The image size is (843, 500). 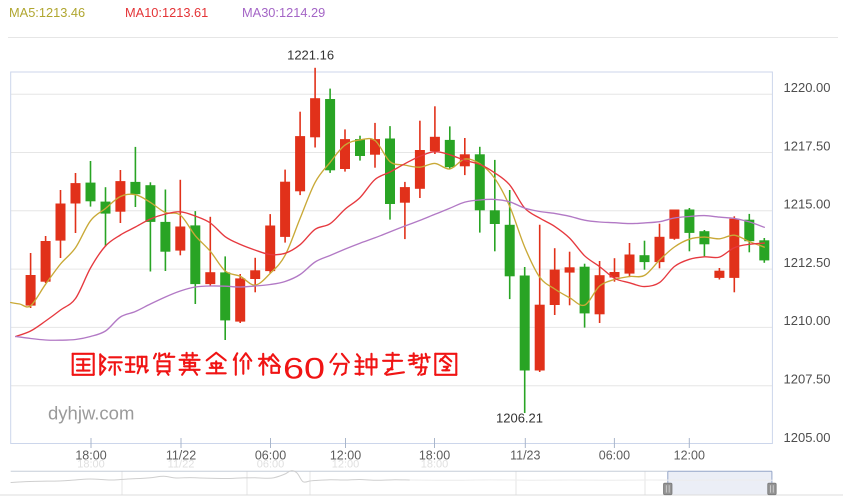 What do you see at coordinates (807, 145) in the screenshot?
I see `svg-text: 1217.50` at bounding box center [807, 145].